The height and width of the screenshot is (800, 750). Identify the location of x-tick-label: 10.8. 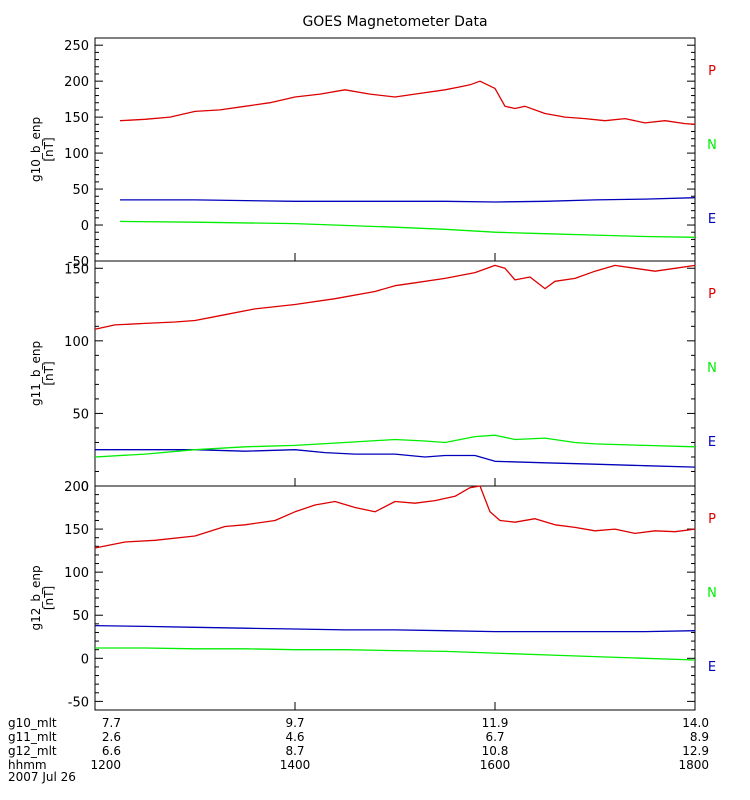
(495, 751).